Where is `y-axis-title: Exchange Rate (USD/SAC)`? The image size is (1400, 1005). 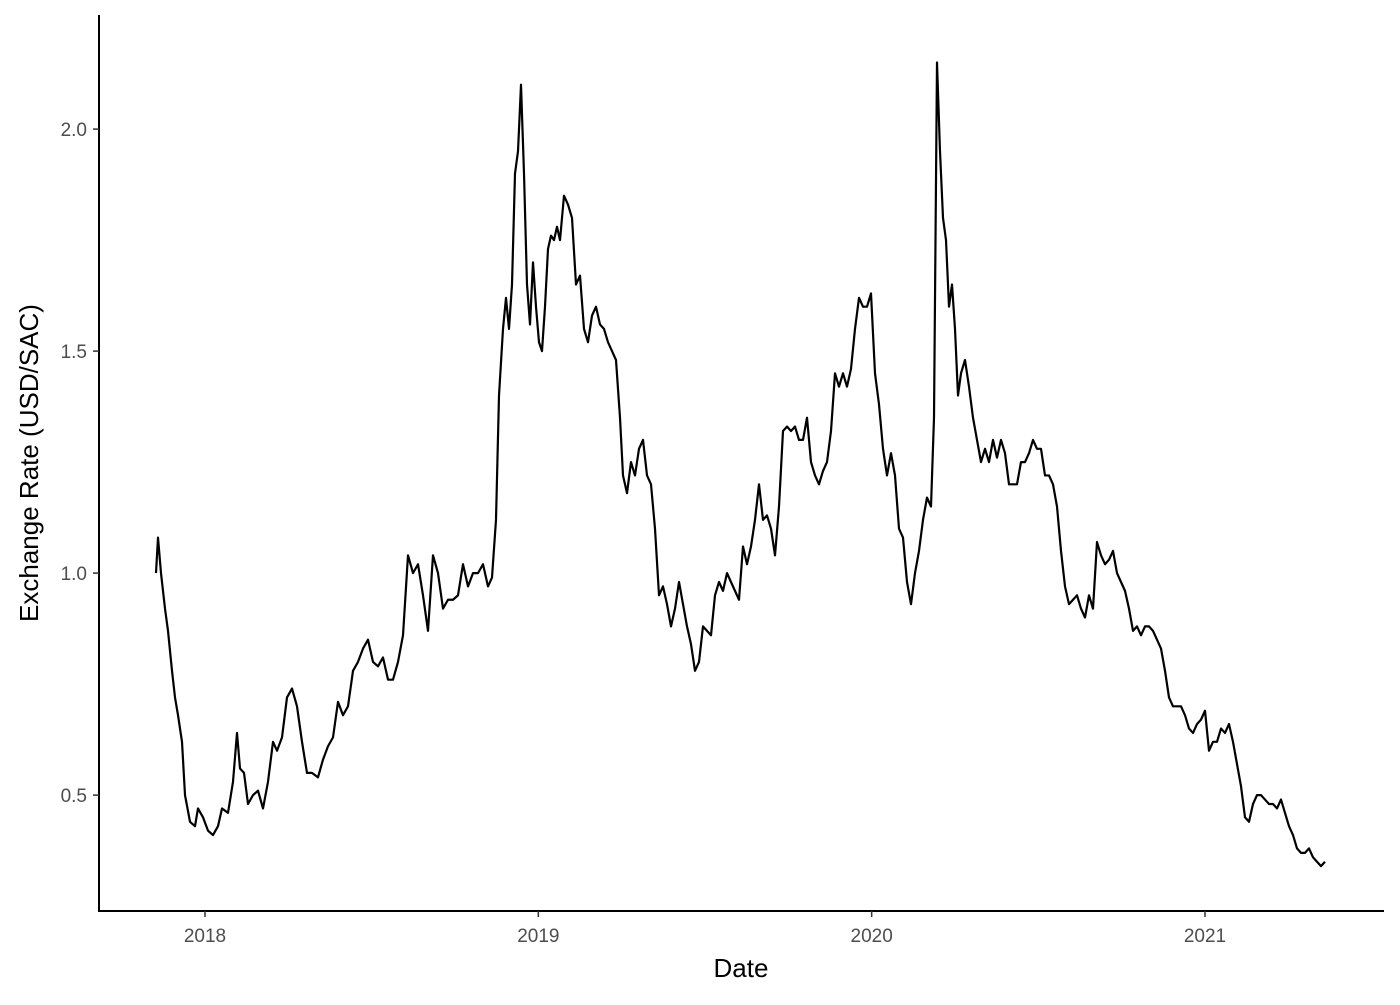 y-axis-title: Exchange Rate (USD/SAC) is located at coordinates (29, 463).